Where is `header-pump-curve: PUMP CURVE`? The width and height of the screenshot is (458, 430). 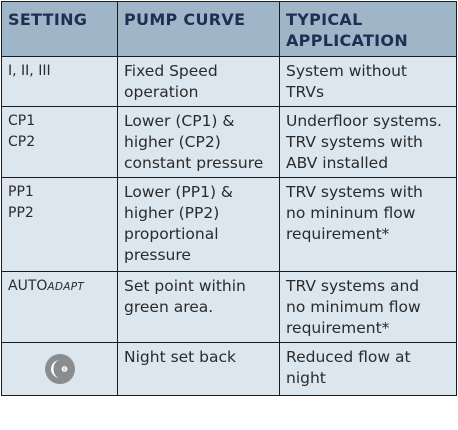 header-pump-curve: PUMP CURVE is located at coordinates (198, 29).